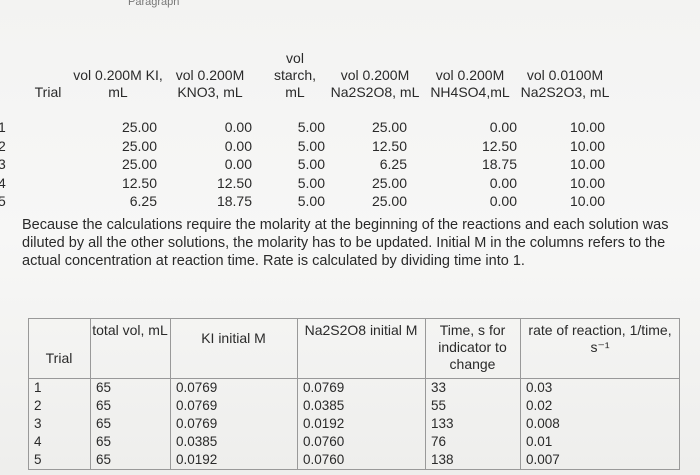 The height and width of the screenshot is (475, 700). Describe the element at coordinates (442, 423) in the screenshot. I see `table2-cell: 133` at that location.